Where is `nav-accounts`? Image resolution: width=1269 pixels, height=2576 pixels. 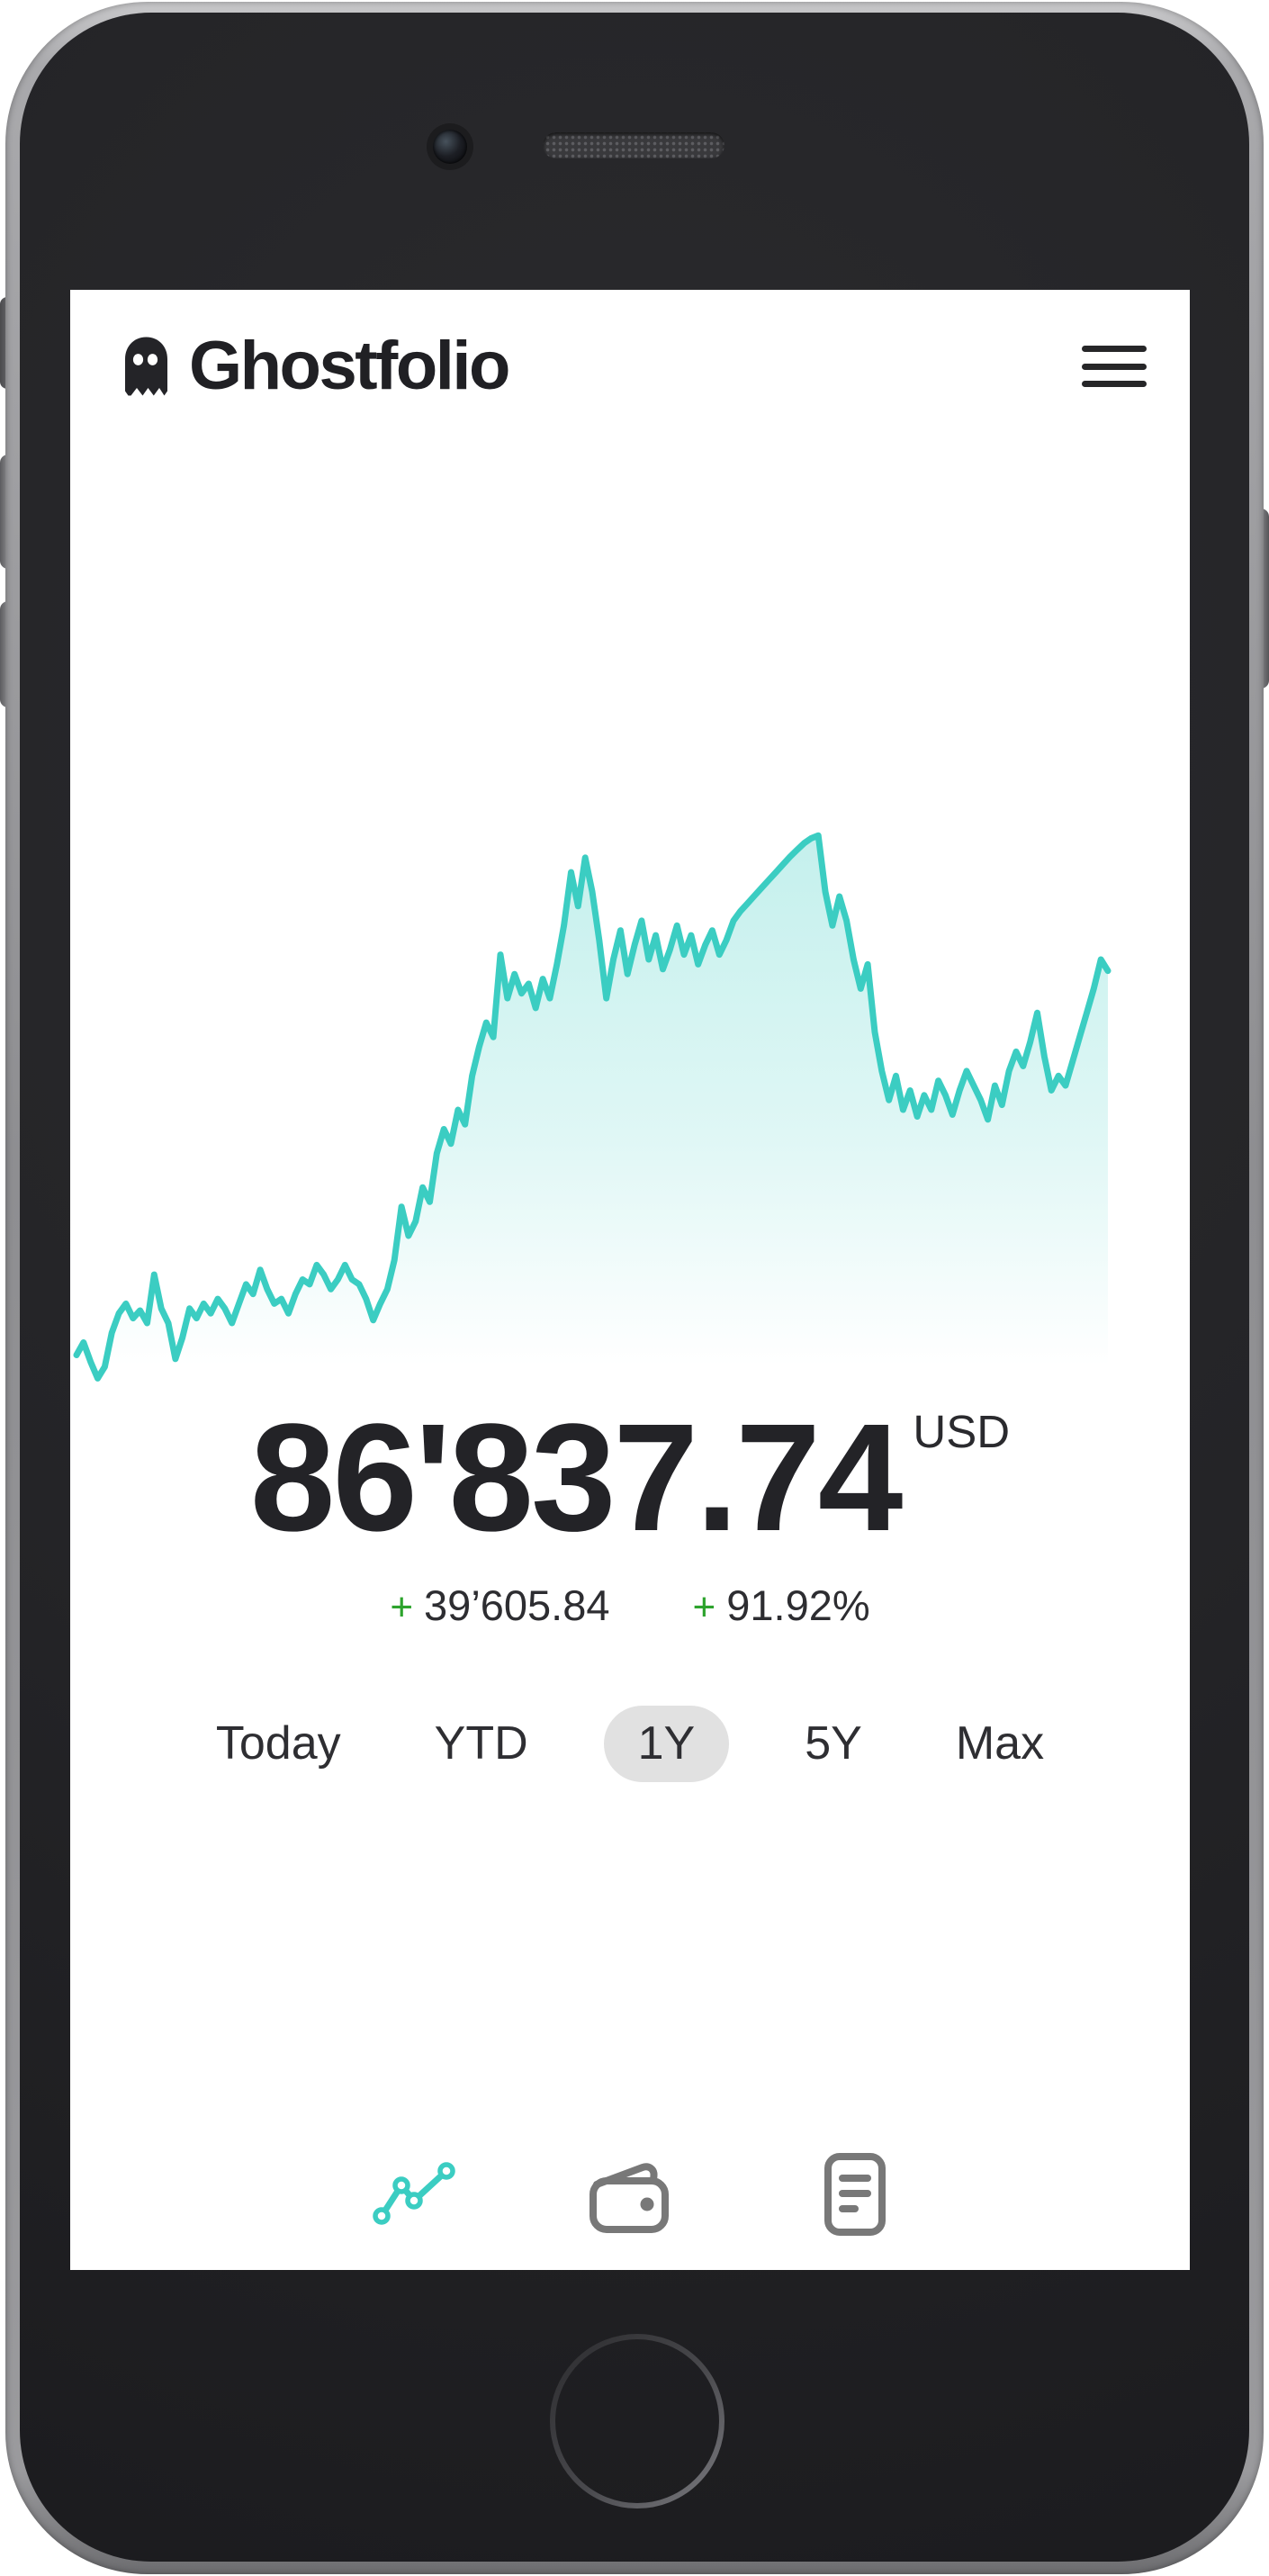 nav-accounts is located at coordinates (628, 2194).